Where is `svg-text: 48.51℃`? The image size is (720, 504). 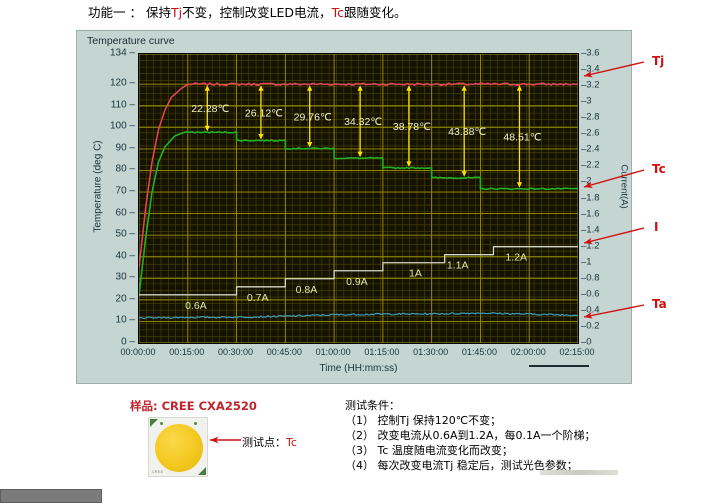
svg-text: 48.51℃ is located at coordinates (522, 137).